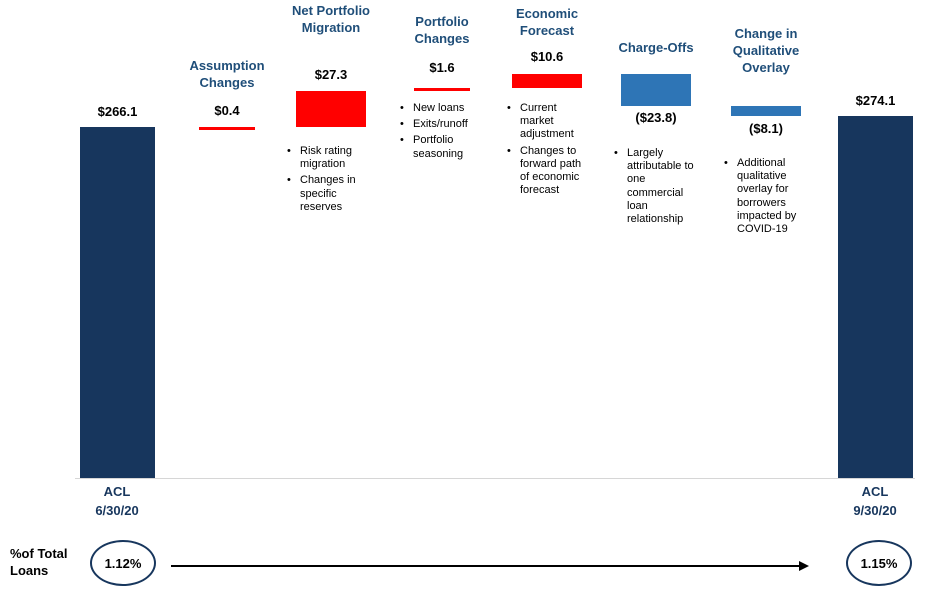 The height and width of the screenshot is (605, 952). Describe the element at coordinates (879, 563) in the screenshot. I see `end-pct-badge: 1.15%` at that location.